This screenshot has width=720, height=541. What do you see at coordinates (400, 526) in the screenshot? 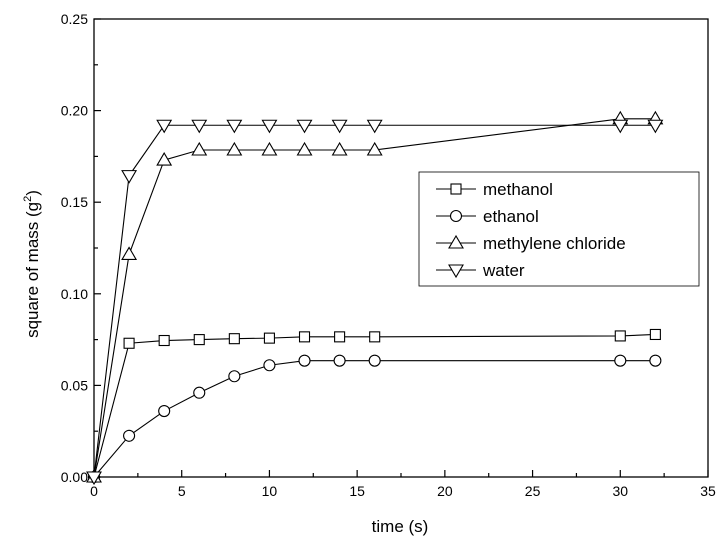
I see `x-axis-title: time (s)` at bounding box center [400, 526].